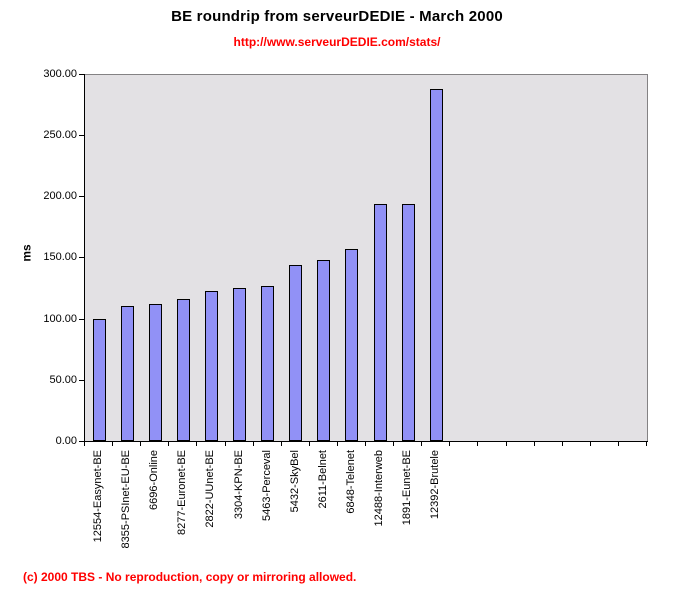  Describe the element at coordinates (351, 345) in the screenshot. I see `bar-6848-Telenet` at that location.